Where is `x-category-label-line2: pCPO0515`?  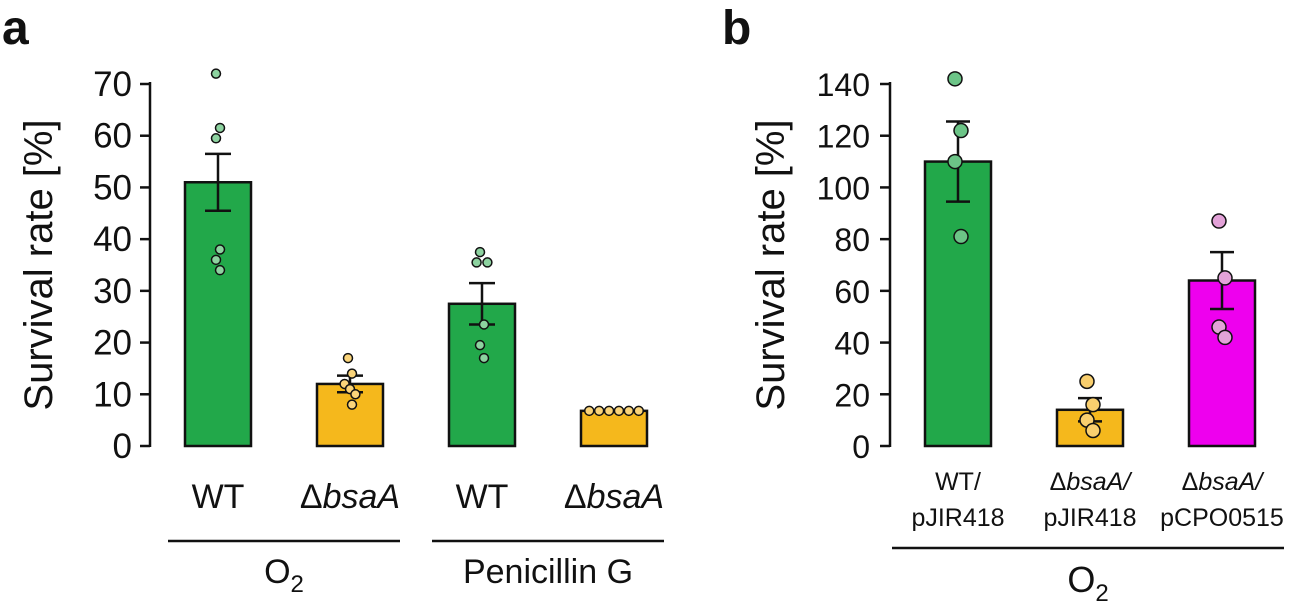 x-category-label-line2: pCPO0515 is located at coordinates (1222, 518).